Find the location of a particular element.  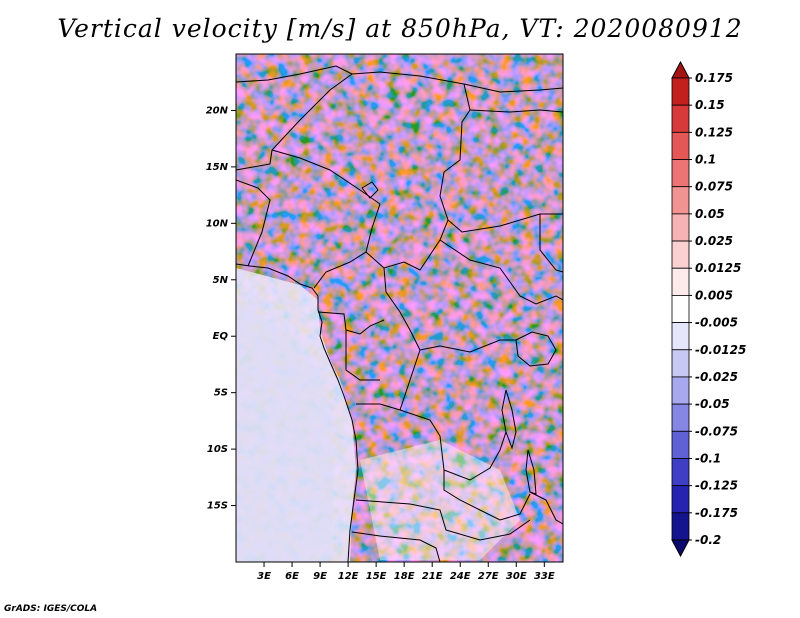

longitude-axis: 3E 6E 9E 12E 15E 18E 21E 24E 27E 30E 33E is located at coordinates (406, 572).